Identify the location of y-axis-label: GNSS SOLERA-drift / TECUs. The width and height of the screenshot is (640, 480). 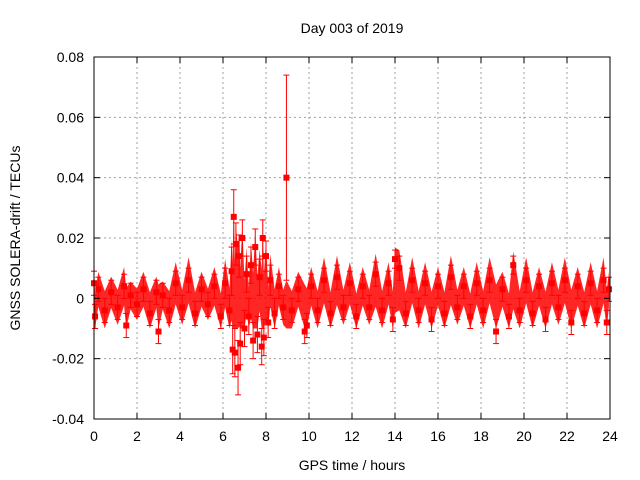
(15, 238).